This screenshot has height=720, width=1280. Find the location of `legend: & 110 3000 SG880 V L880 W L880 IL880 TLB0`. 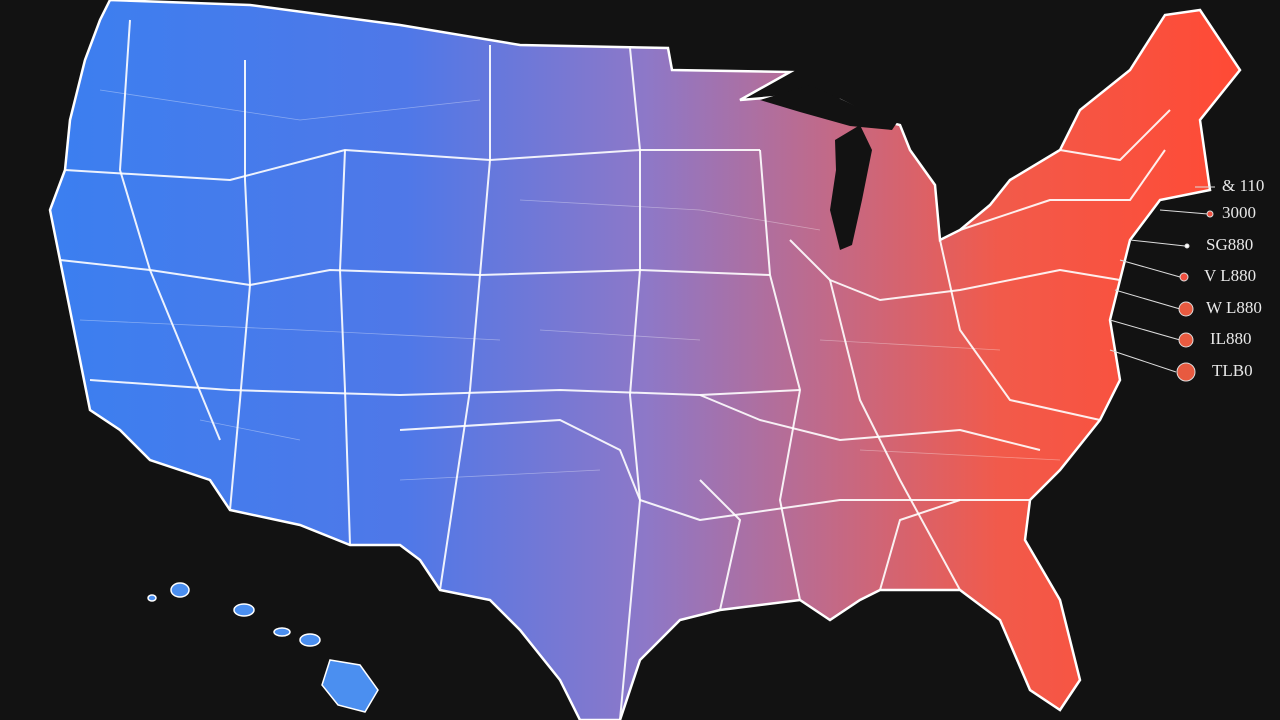

legend: & 110 3000 SG880 V L880 W L880 IL880 TLB0 is located at coordinates (1234, 278).